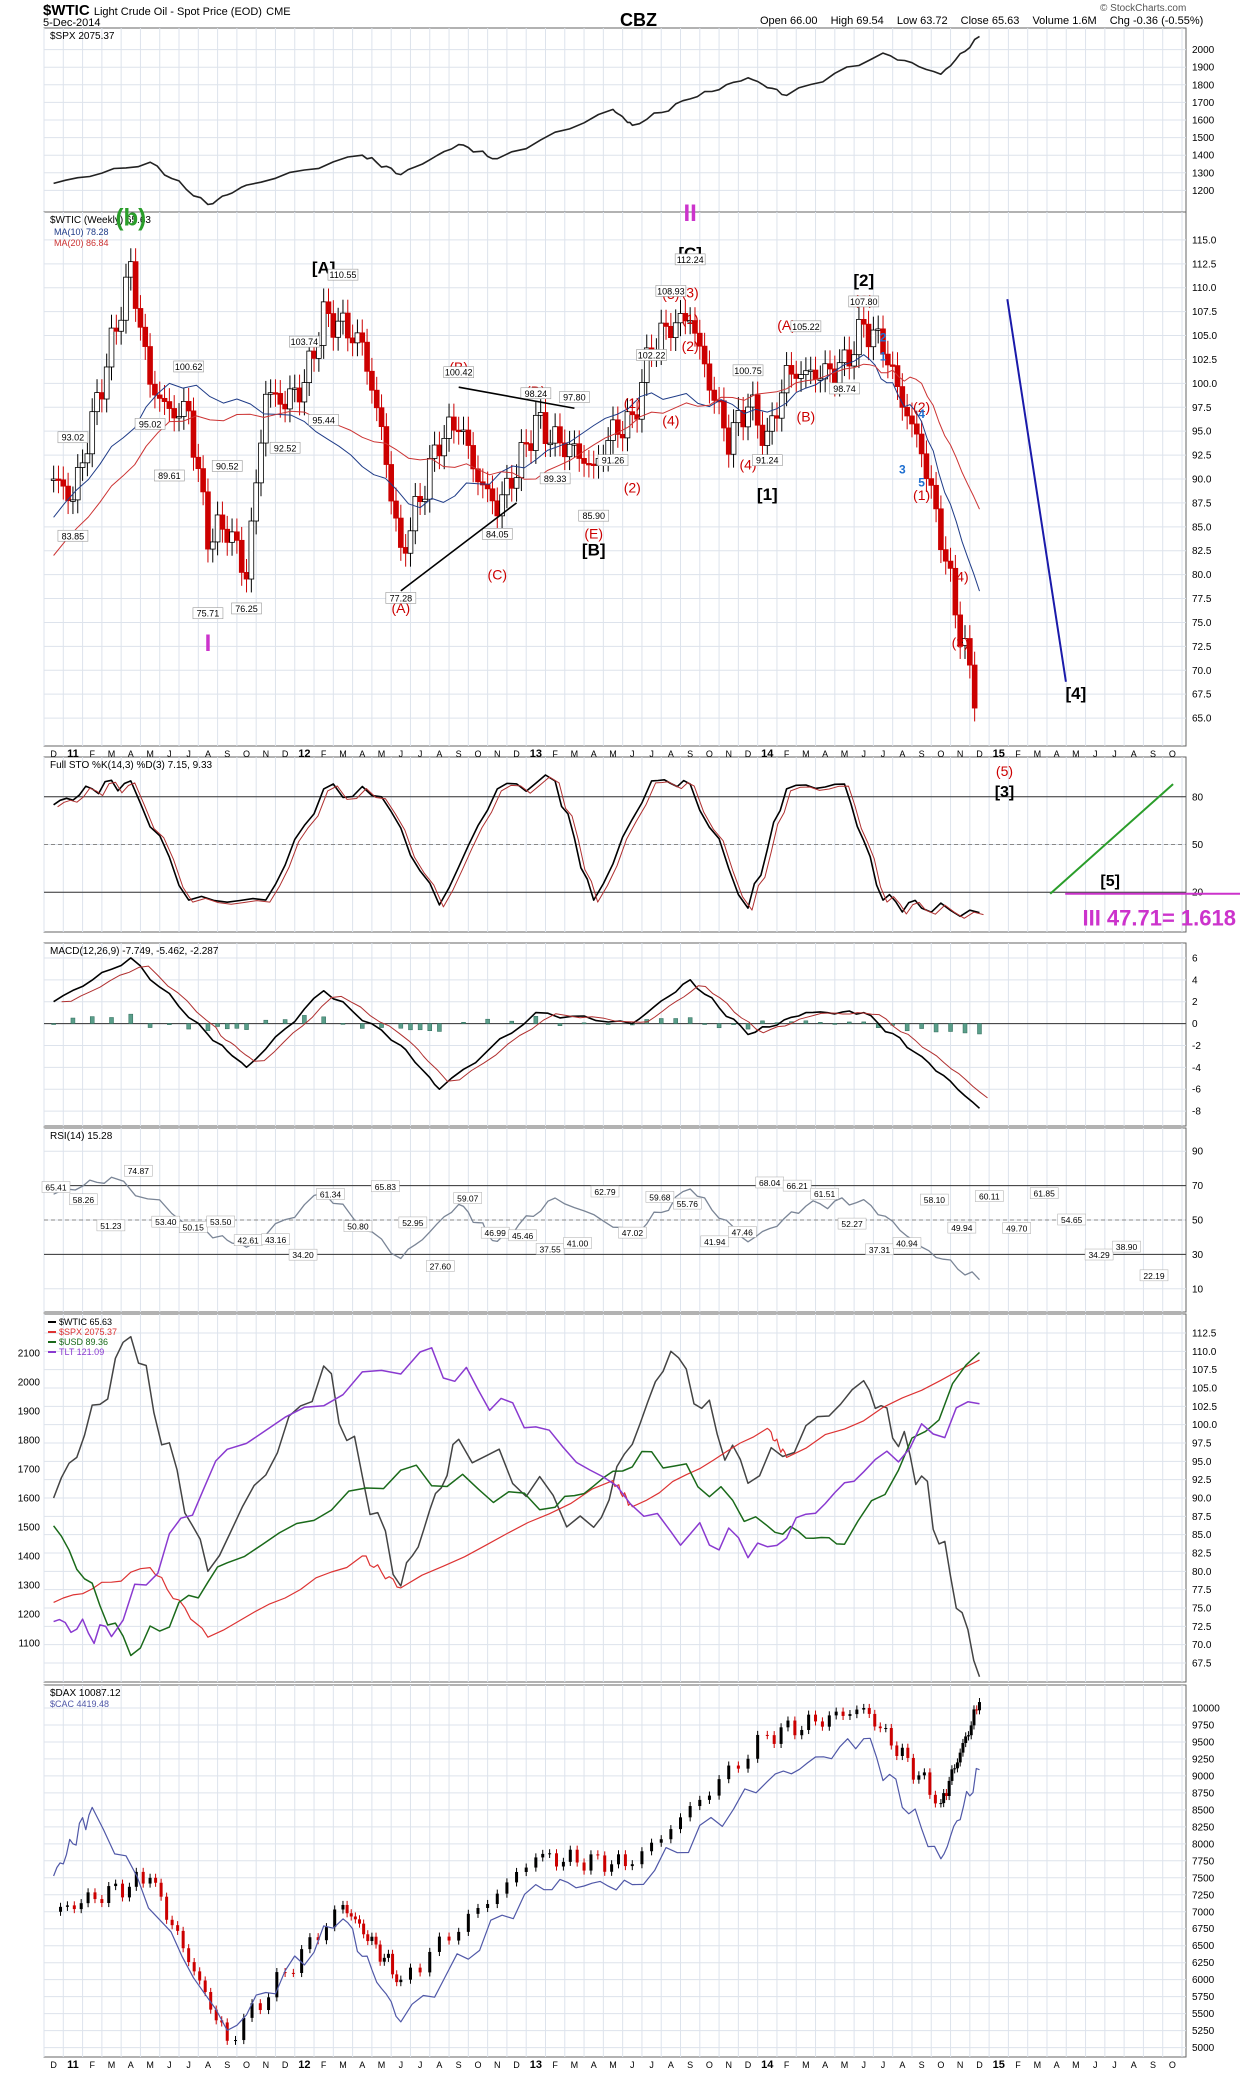 This screenshot has width=1240, height=2074. I want to click on compare-wtic-line, so click(516, 1506).